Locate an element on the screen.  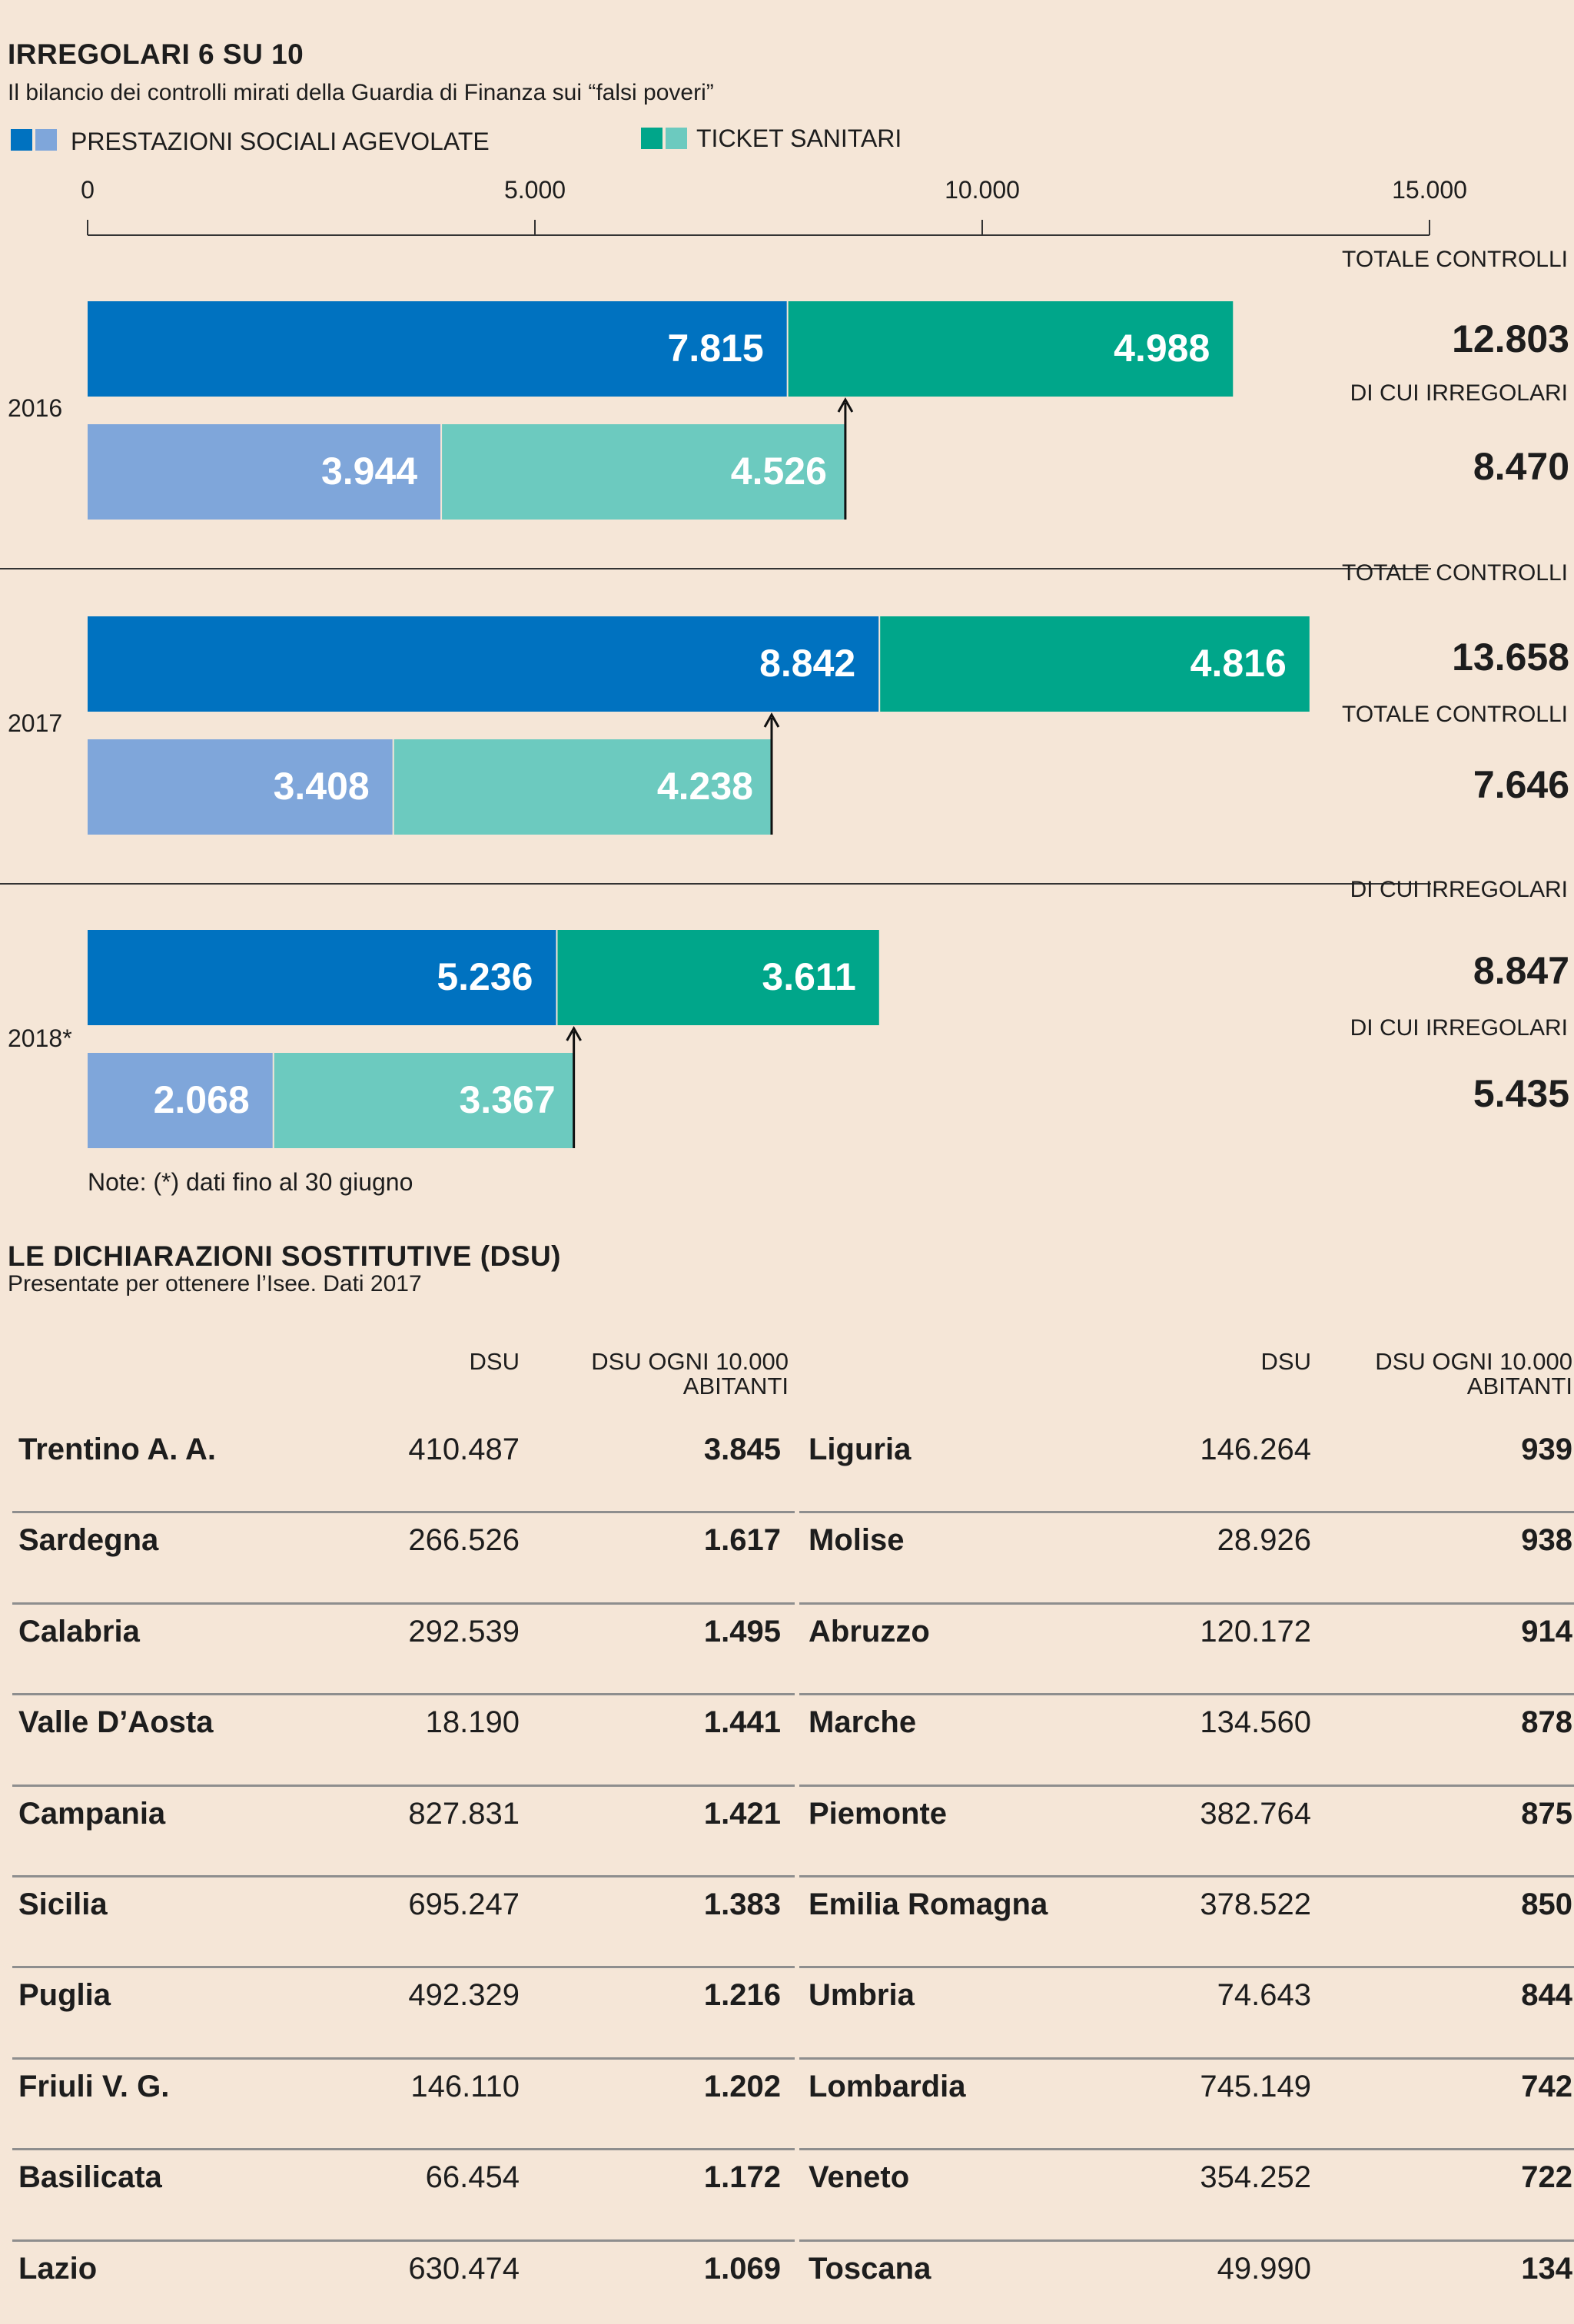
region-rate: 1.495 is located at coordinates (742, 1631).